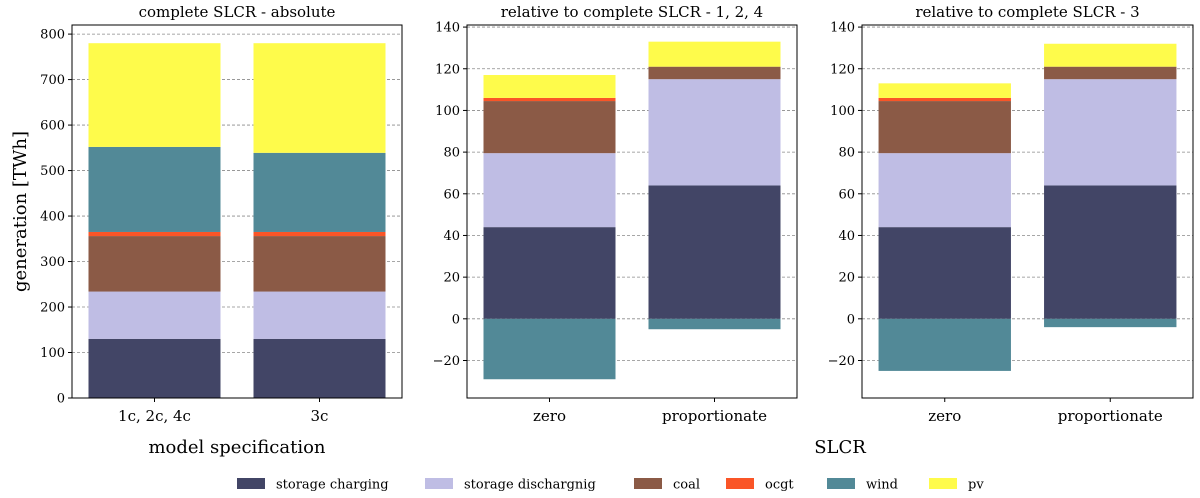 Image resolution: width=1200 pixels, height=498 pixels. I want to click on legend-item-ocgt: ocgt, so click(760, 485).